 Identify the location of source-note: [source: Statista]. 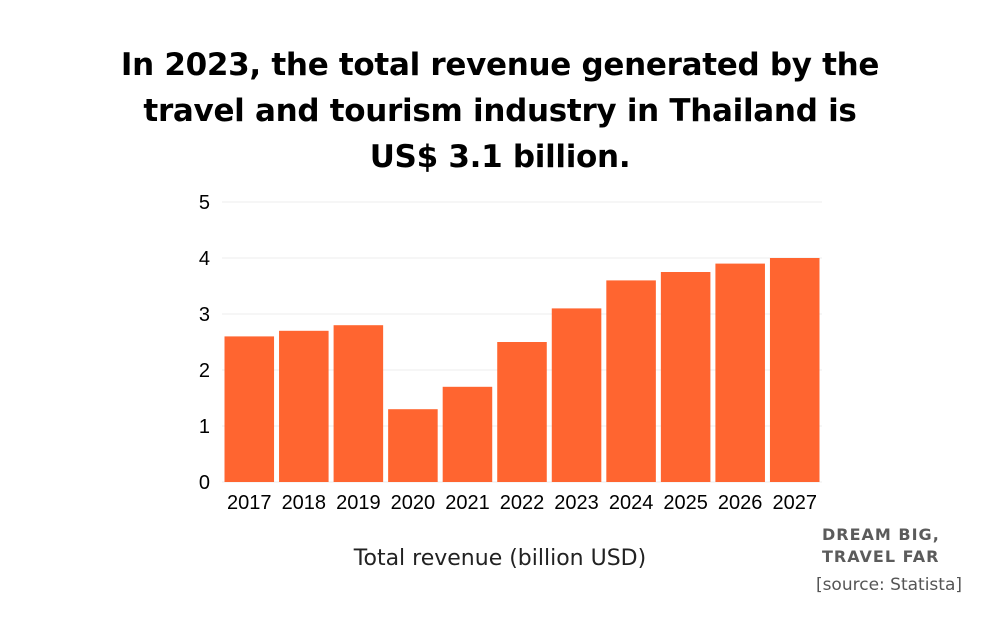
(888, 585).